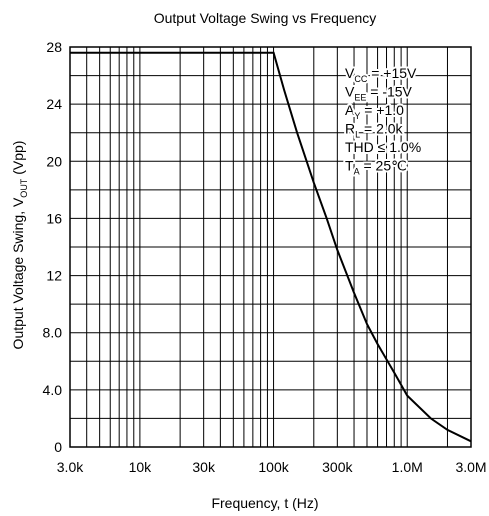 The width and height of the screenshot is (489, 516). What do you see at coordinates (350, 110) in the screenshot?
I see `annotation-main: A` at bounding box center [350, 110].